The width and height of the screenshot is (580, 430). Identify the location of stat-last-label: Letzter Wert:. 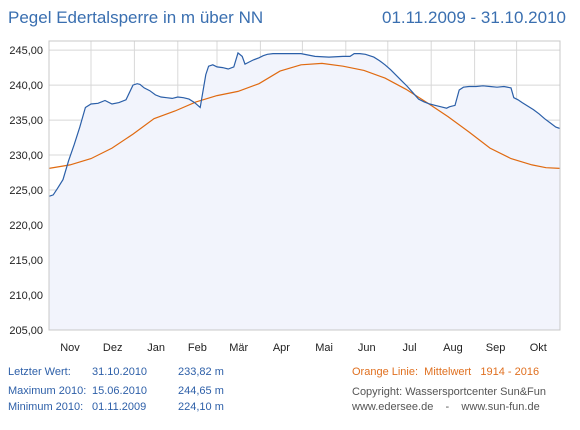
(39, 372).